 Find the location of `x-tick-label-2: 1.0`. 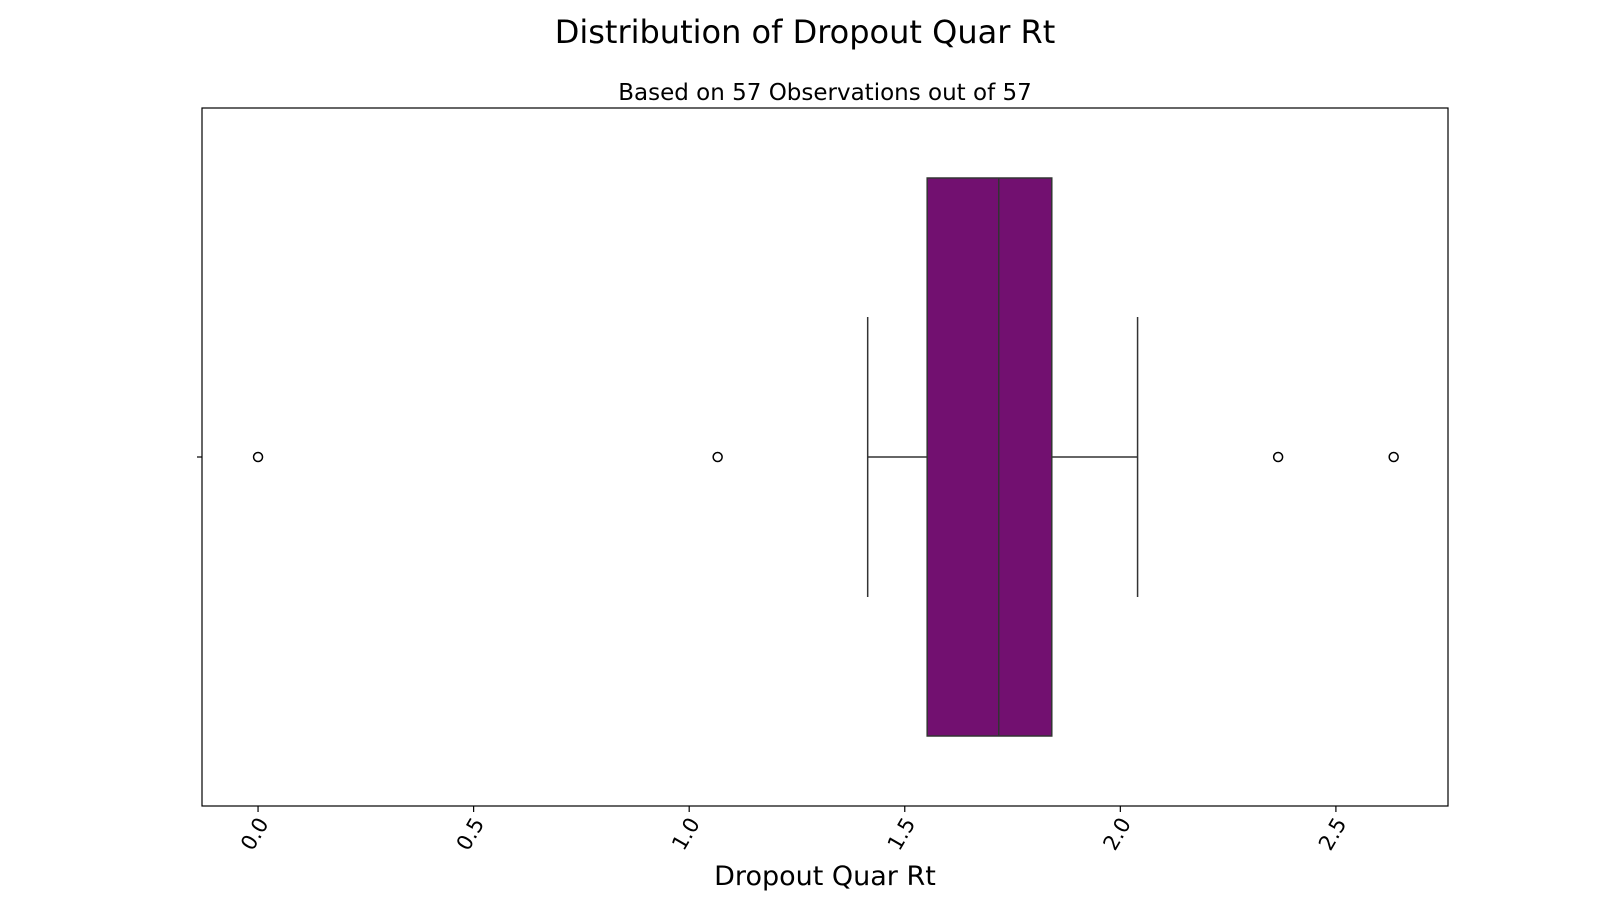

x-tick-label-2: 1.0 is located at coordinates (685, 834).